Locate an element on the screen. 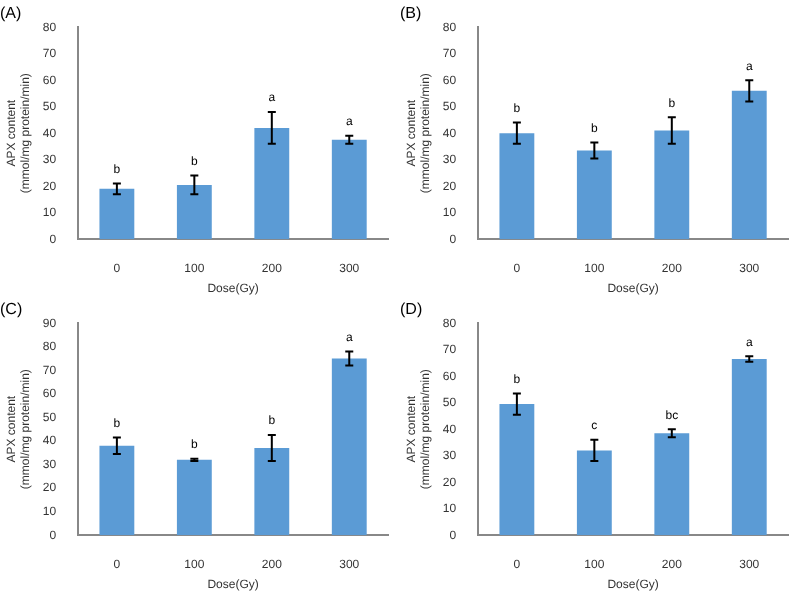 This screenshot has width=800, height=592. chart-title: (C) is located at coordinates (11, 309).